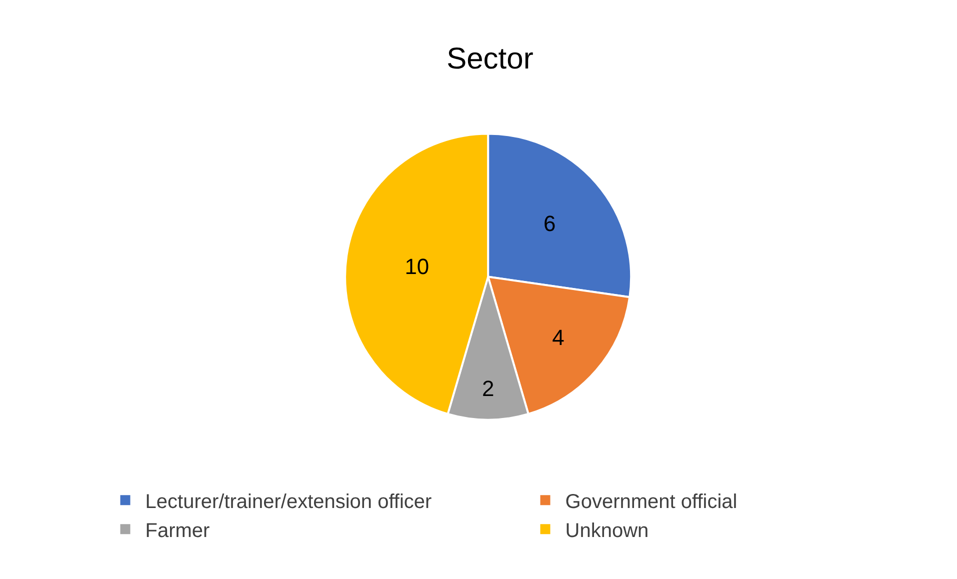 Image resolution: width=957 pixels, height=579 pixels. What do you see at coordinates (488, 388) in the screenshot?
I see `data-label: 2` at bounding box center [488, 388].